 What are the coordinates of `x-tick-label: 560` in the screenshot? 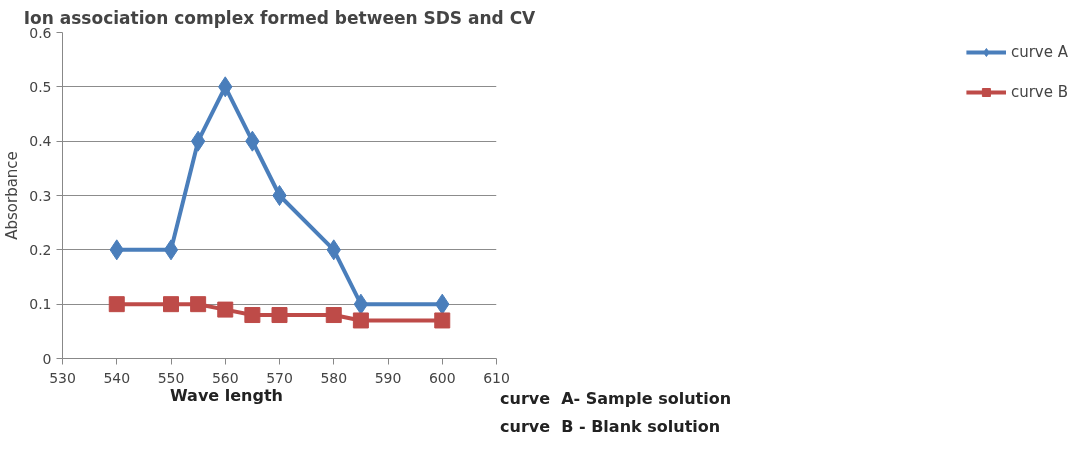 It's located at (225, 377).